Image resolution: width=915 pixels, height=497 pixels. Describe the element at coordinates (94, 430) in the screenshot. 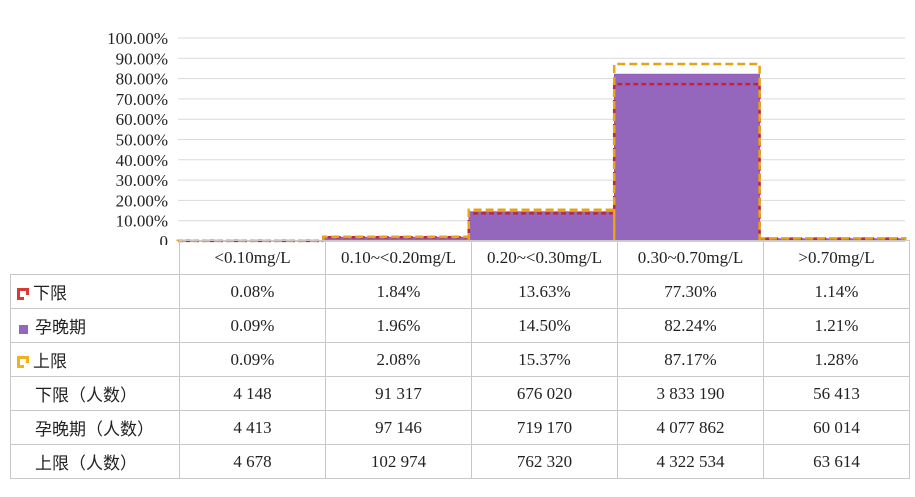

I see `row-label: 孕晚期（人数）` at that location.